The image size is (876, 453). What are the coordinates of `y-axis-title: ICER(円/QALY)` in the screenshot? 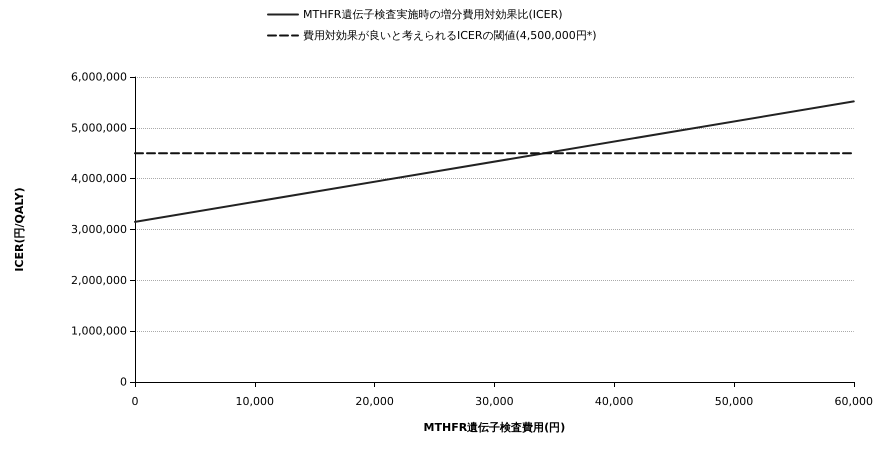 It's located at (19, 229).